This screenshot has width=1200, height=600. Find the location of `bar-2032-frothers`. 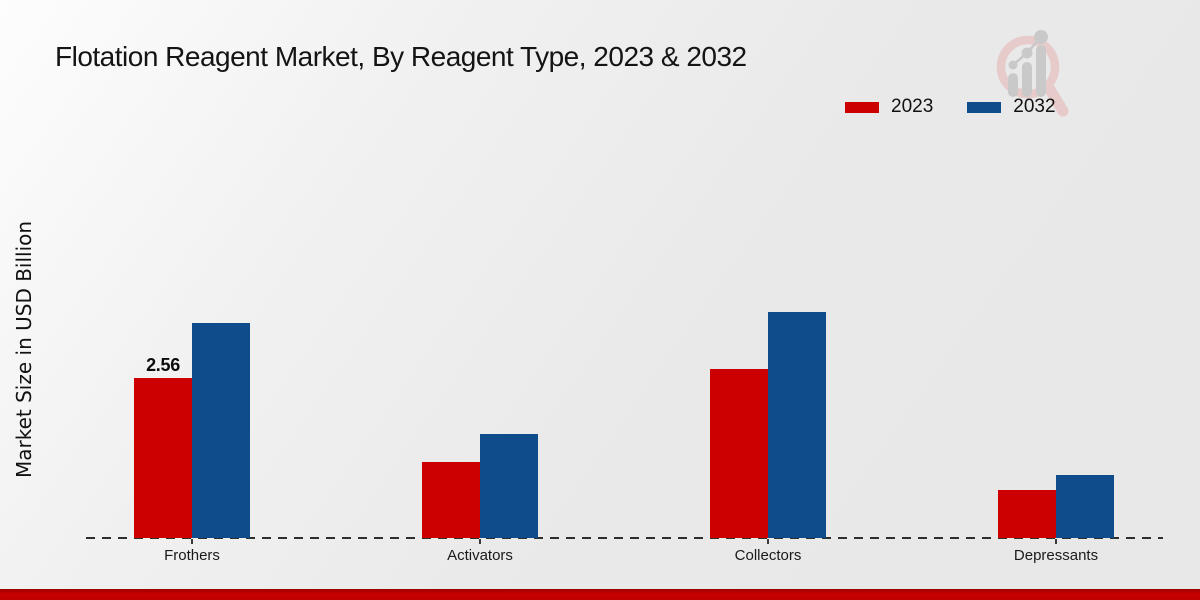

bar-2032-frothers is located at coordinates (221, 431).